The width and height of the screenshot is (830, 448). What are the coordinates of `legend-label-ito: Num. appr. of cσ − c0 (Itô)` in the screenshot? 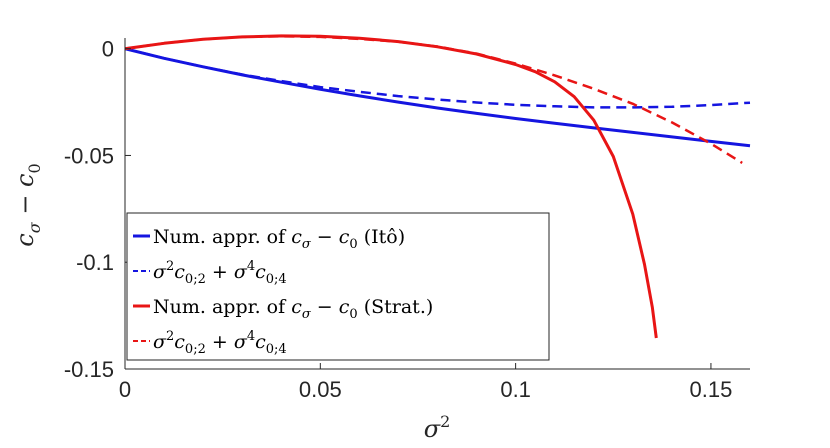 It's located at (279, 239).